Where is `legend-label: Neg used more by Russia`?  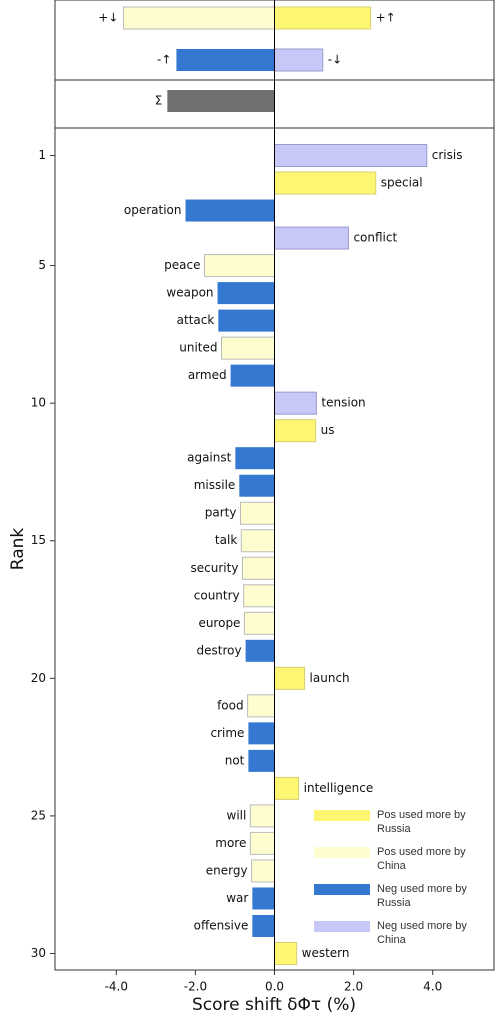
legend-label: Neg used more by Russia is located at coordinates (422, 896).